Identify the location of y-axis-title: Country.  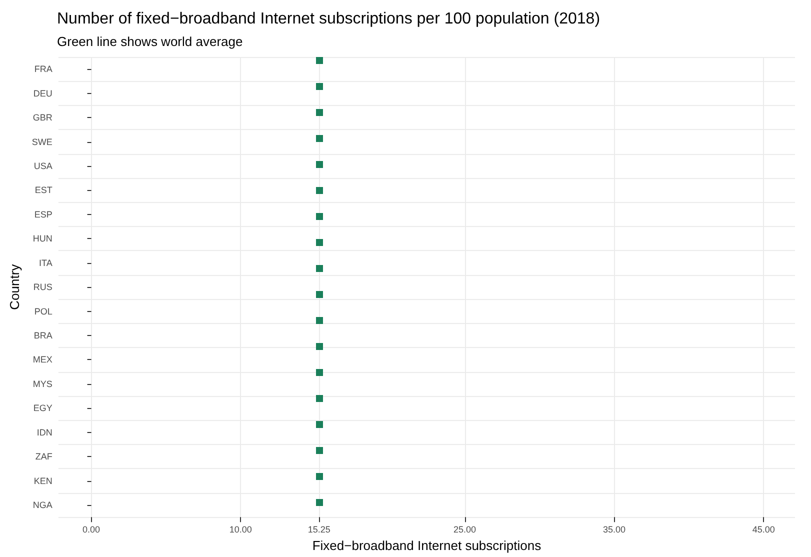
(14, 287).